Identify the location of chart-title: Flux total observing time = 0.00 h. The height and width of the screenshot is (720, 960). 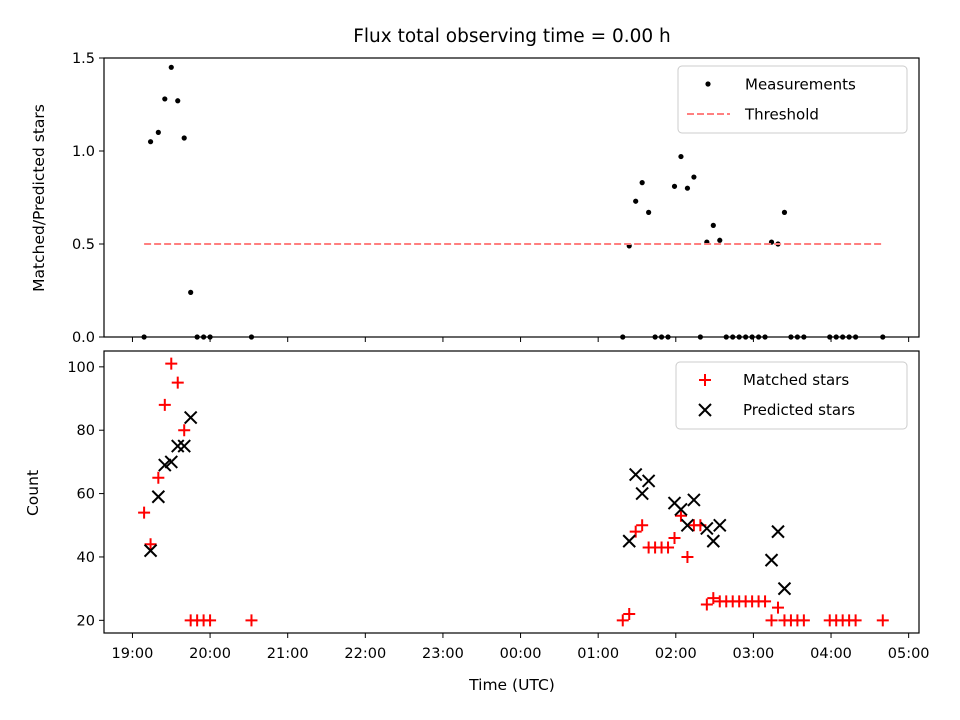
(512, 36).